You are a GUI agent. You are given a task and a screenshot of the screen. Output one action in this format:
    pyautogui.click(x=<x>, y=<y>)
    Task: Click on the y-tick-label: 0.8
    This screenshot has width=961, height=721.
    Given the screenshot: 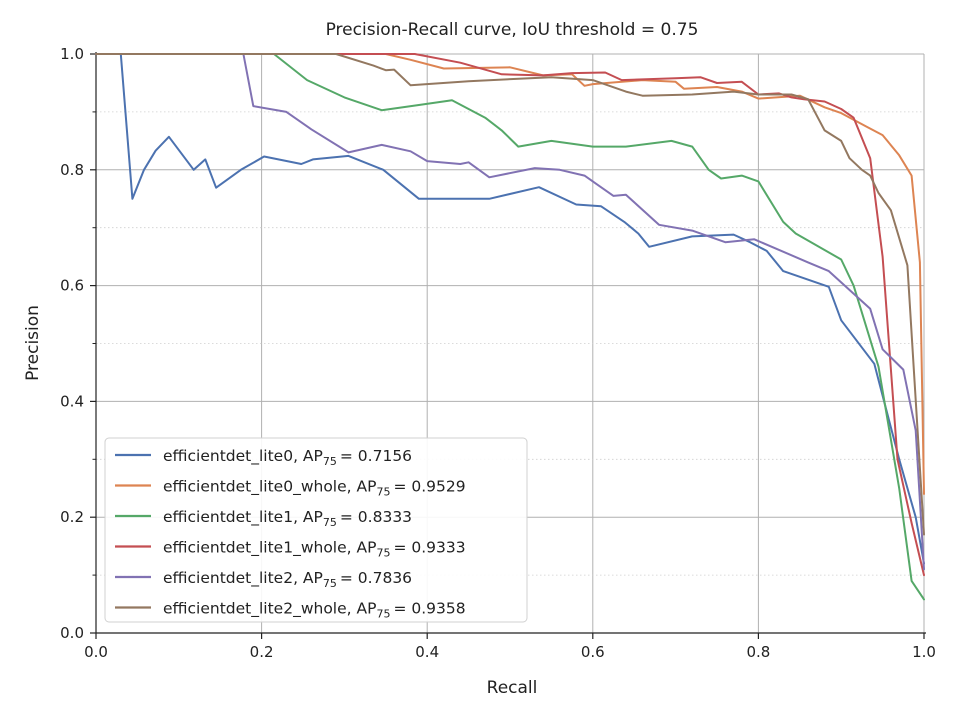 What is the action you would take?
    pyautogui.click(x=72, y=170)
    